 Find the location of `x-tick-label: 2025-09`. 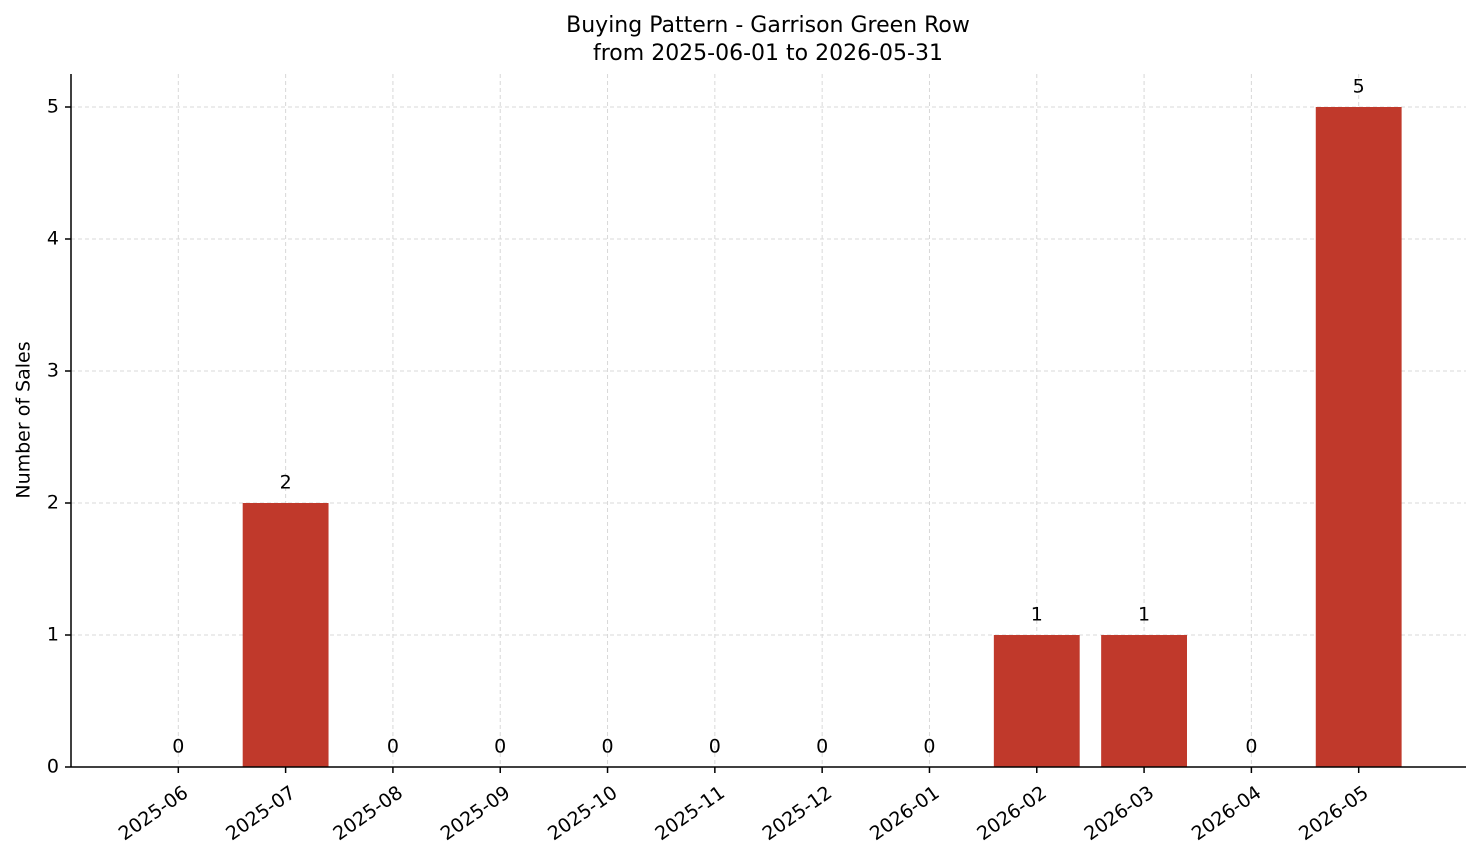

x-tick-label: 2025-09 is located at coordinates (476, 814).